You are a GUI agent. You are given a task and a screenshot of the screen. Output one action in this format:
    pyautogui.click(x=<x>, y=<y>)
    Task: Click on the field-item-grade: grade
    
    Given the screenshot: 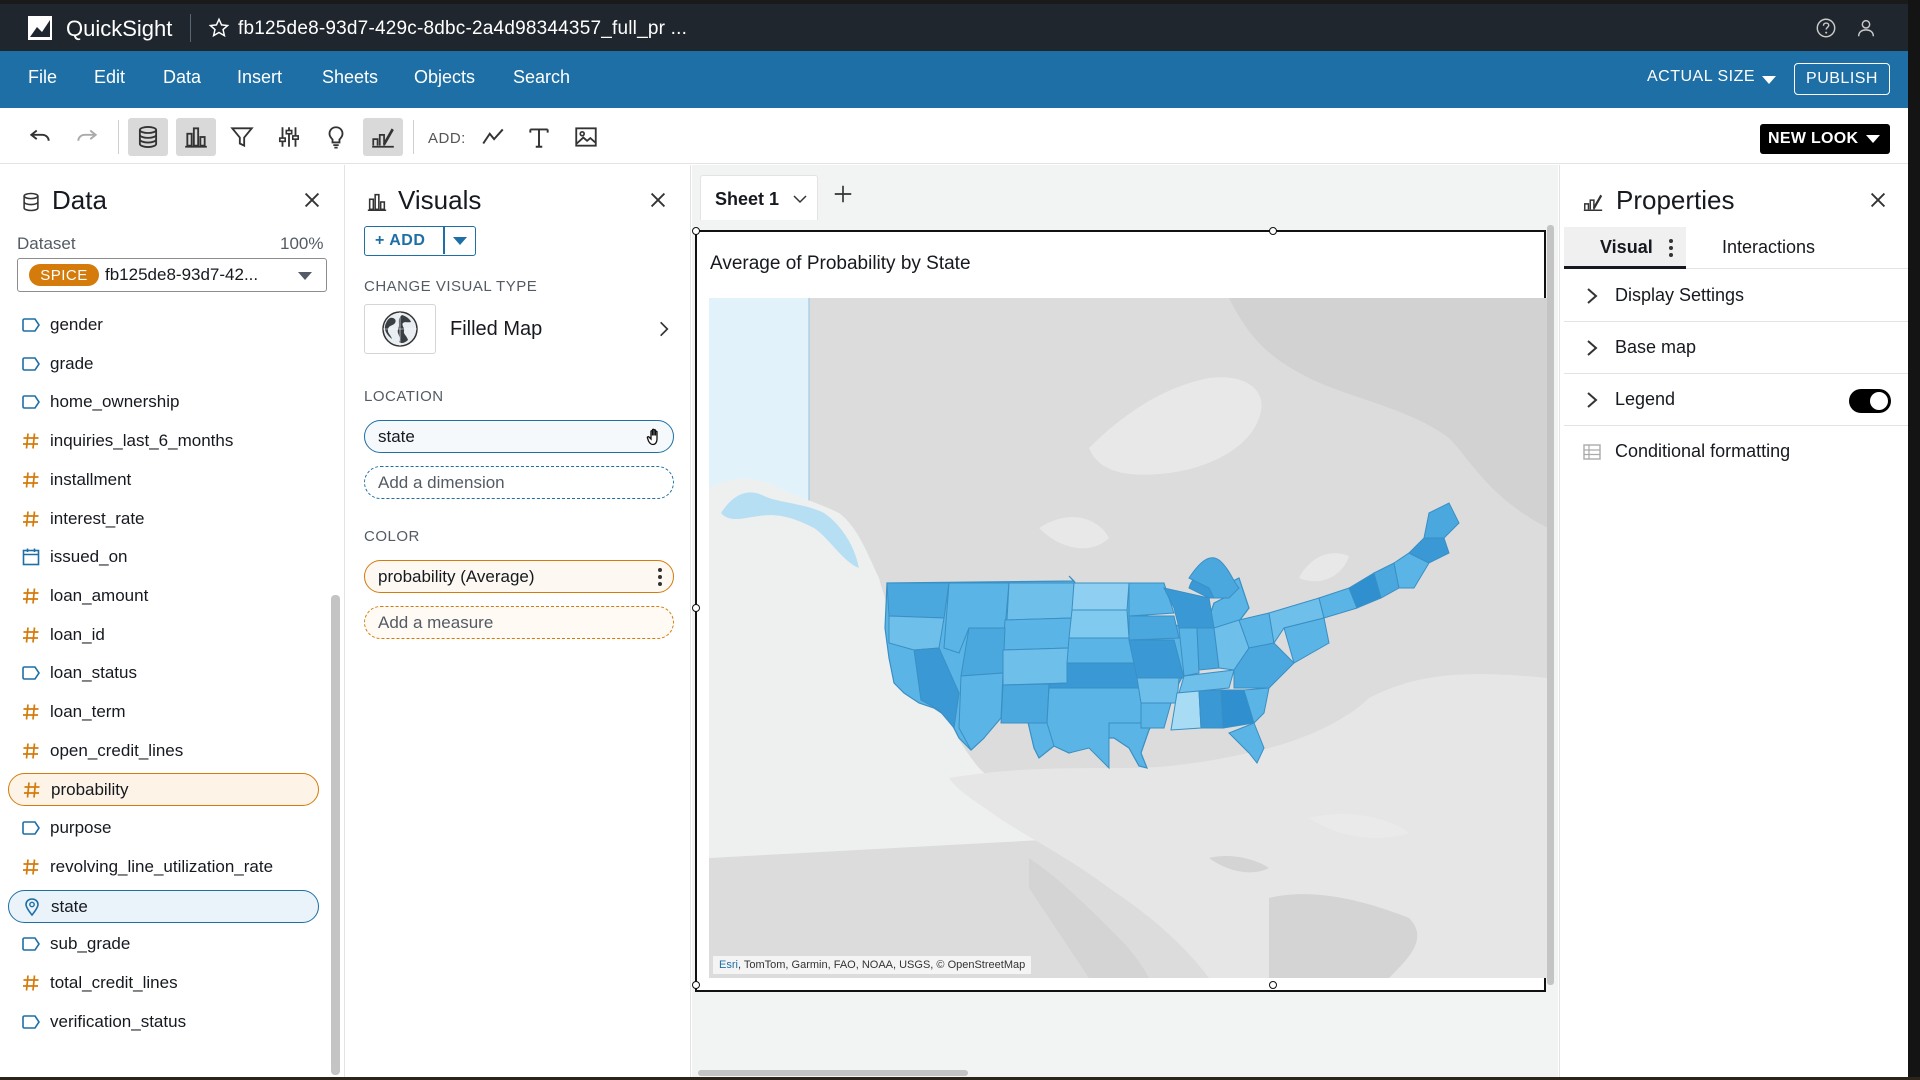 What is the action you would take?
    pyautogui.click(x=163, y=364)
    